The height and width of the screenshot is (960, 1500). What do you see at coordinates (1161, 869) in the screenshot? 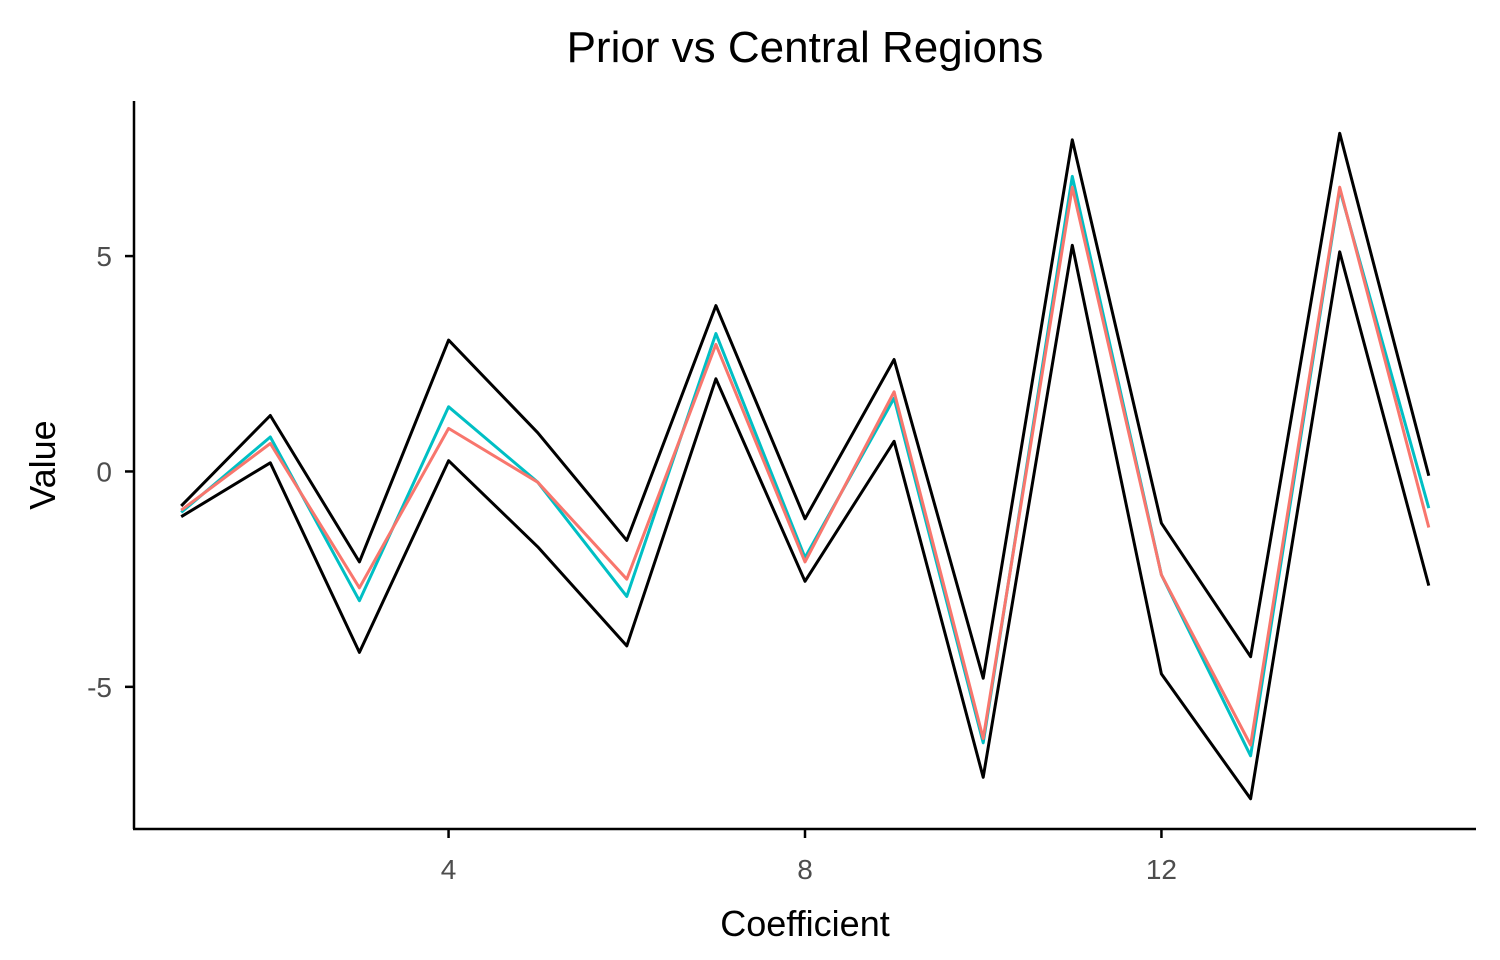
I see `x-tick-label: 12` at bounding box center [1161, 869].